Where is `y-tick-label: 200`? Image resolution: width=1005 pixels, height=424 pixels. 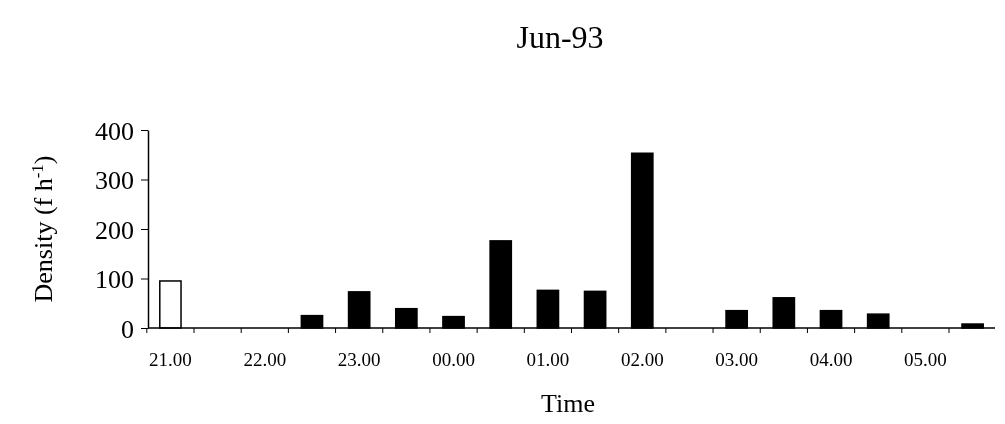
y-tick-label: 200 is located at coordinates (114, 230).